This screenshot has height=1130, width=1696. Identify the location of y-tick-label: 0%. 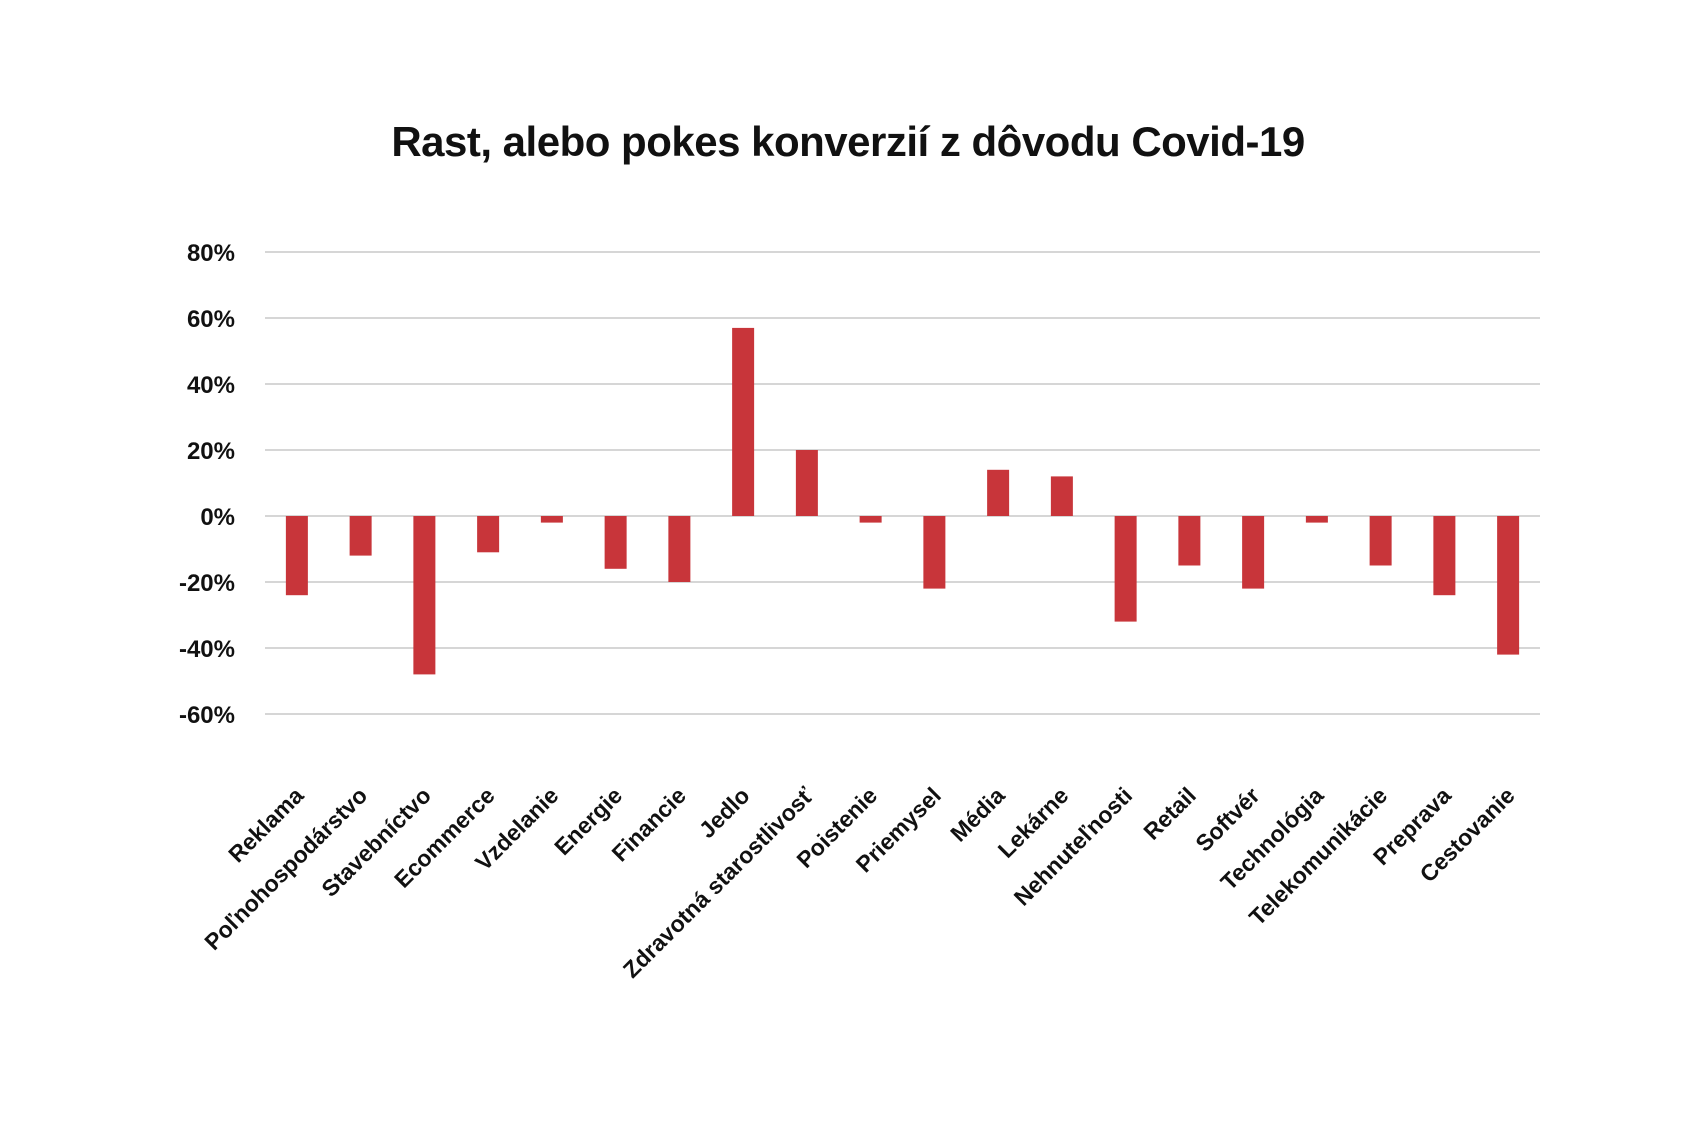
(217, 517).